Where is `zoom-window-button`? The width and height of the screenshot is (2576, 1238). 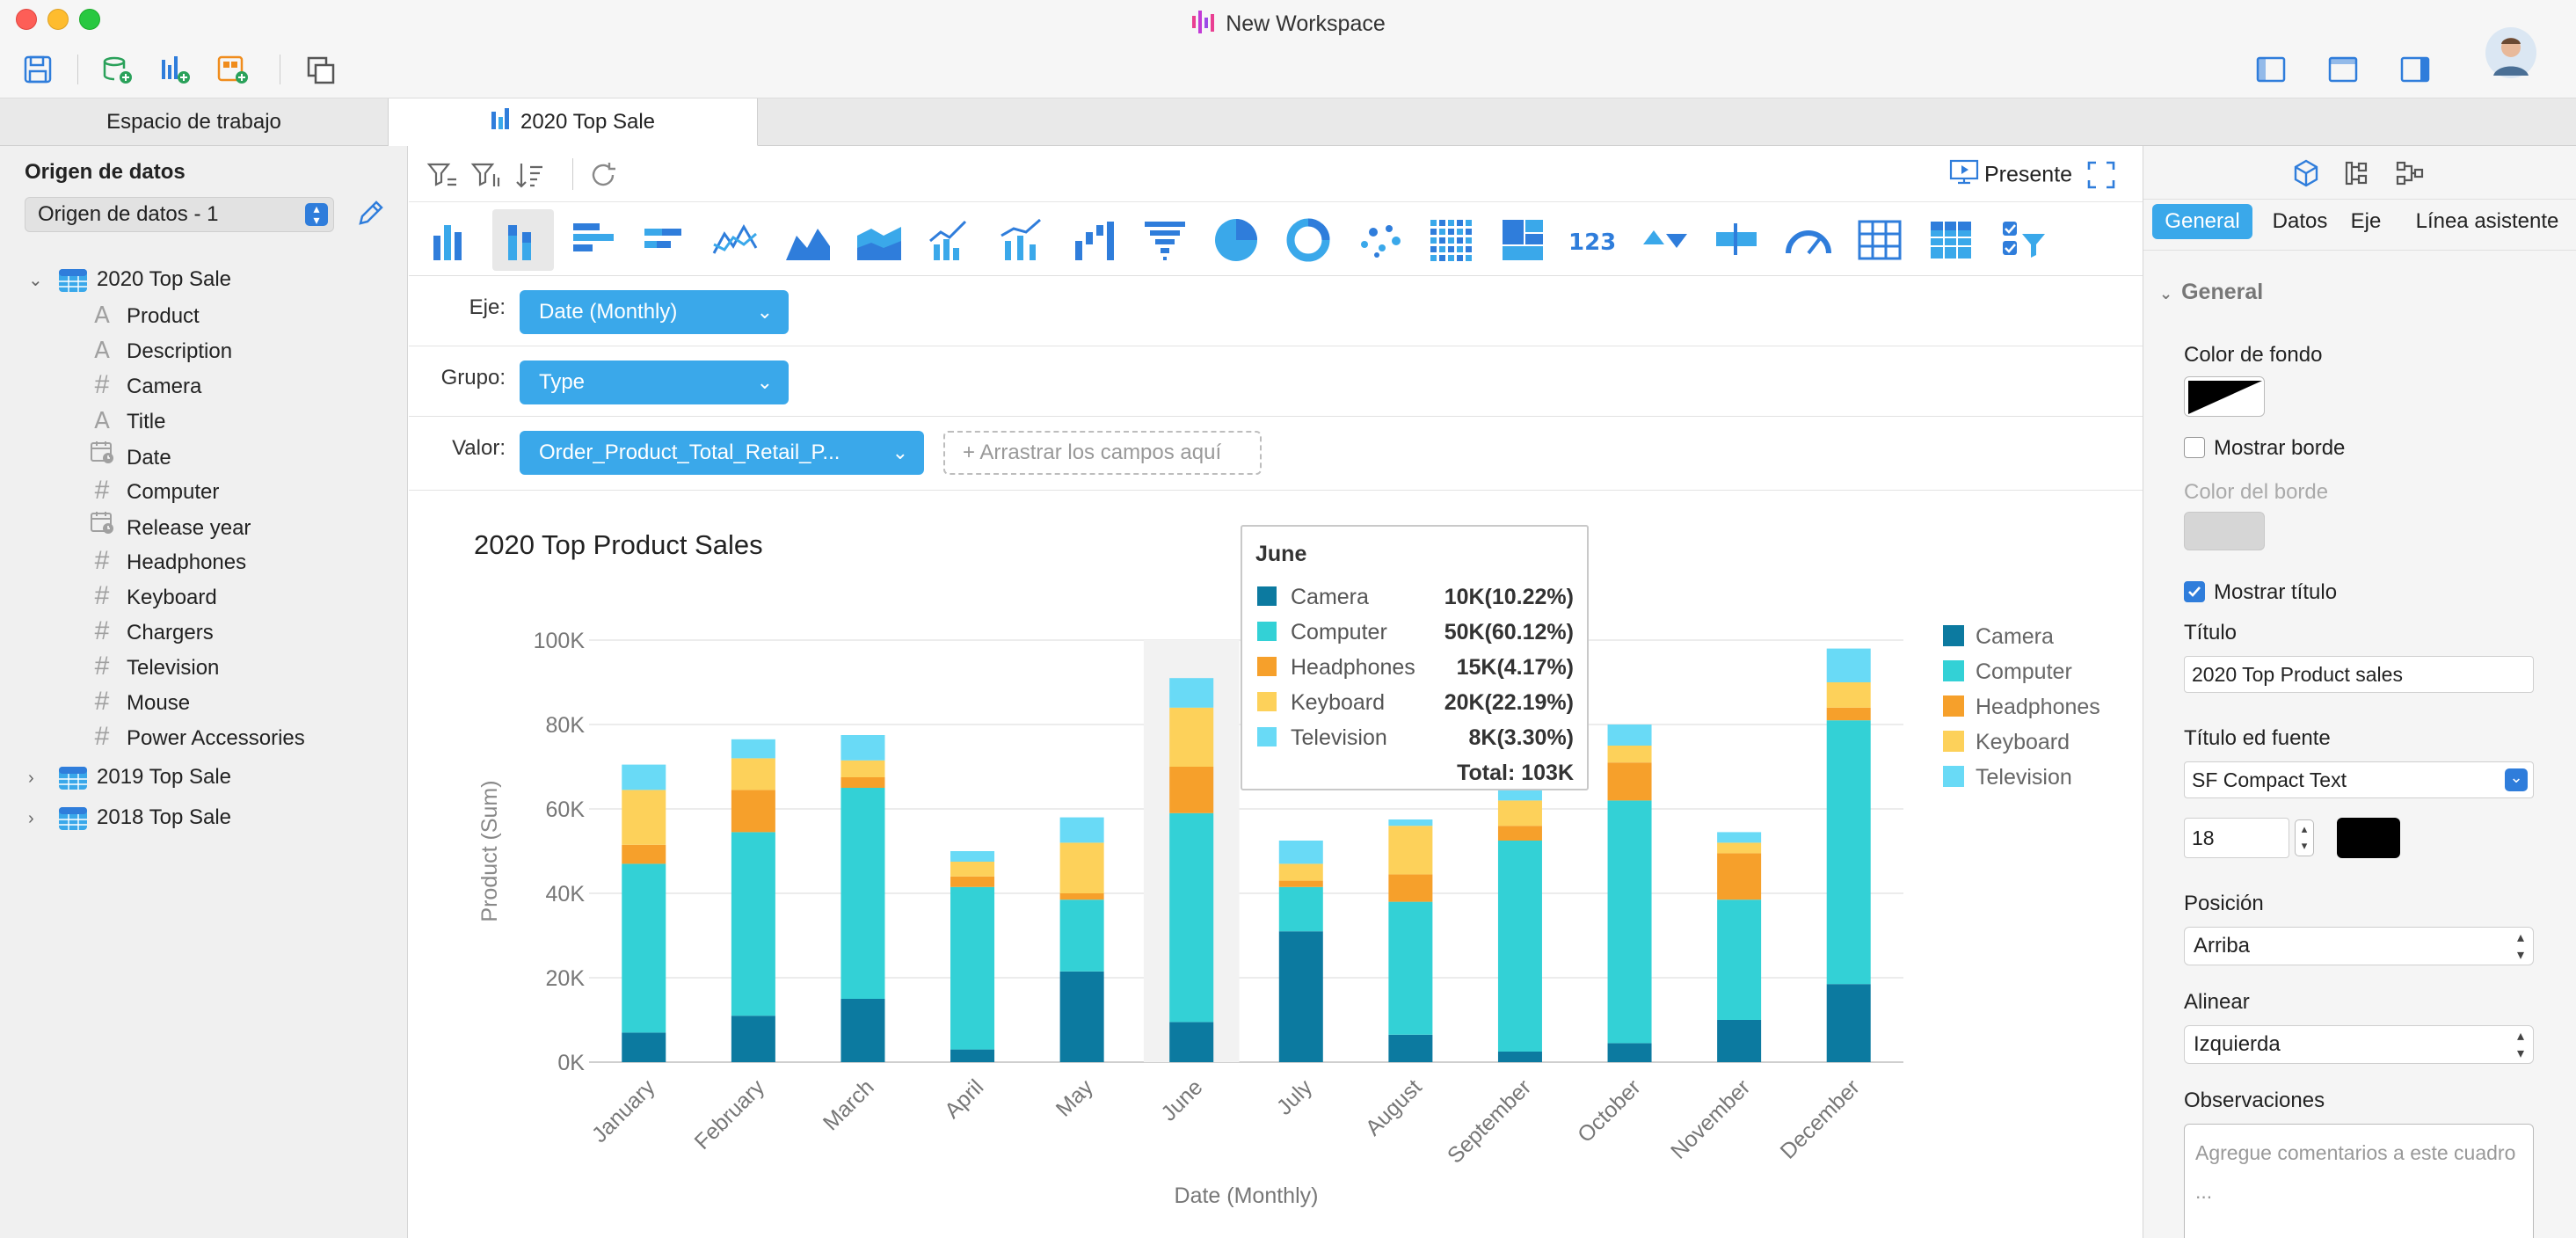
zoom-window-button is located at coordinates (89, 20).